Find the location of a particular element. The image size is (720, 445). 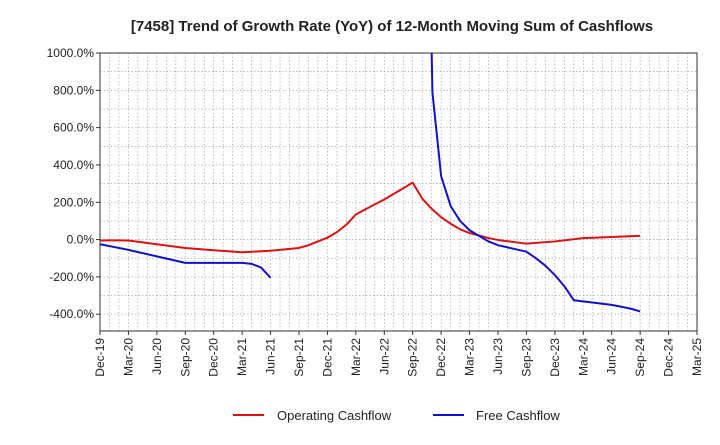

legend-label: Operating Cashflow is located at coordinates (334, 415).